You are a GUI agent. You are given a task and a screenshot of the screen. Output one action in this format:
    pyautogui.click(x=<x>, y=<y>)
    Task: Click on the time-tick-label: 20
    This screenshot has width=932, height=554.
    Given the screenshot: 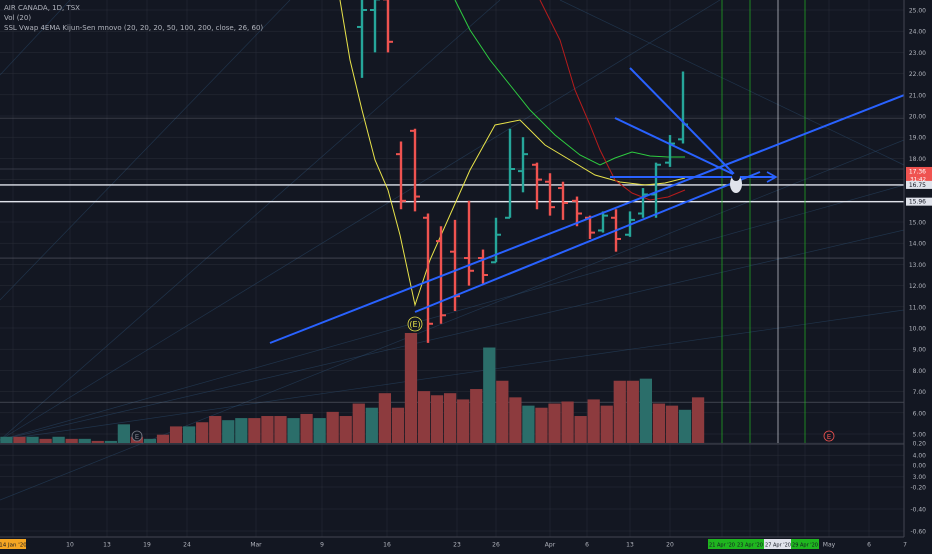 What is the action you would take?
    pyautogui.click(x=670, y=545)
    